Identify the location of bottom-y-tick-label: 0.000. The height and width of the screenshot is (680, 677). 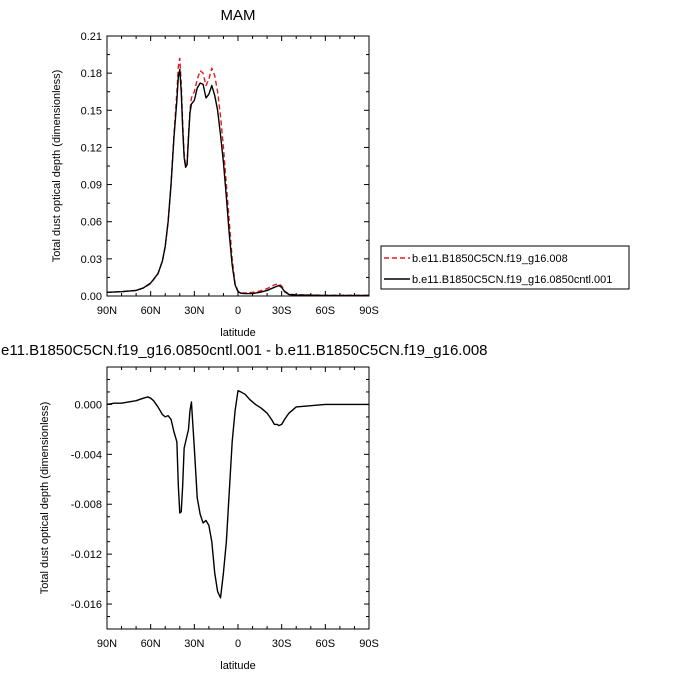
(88, 405).